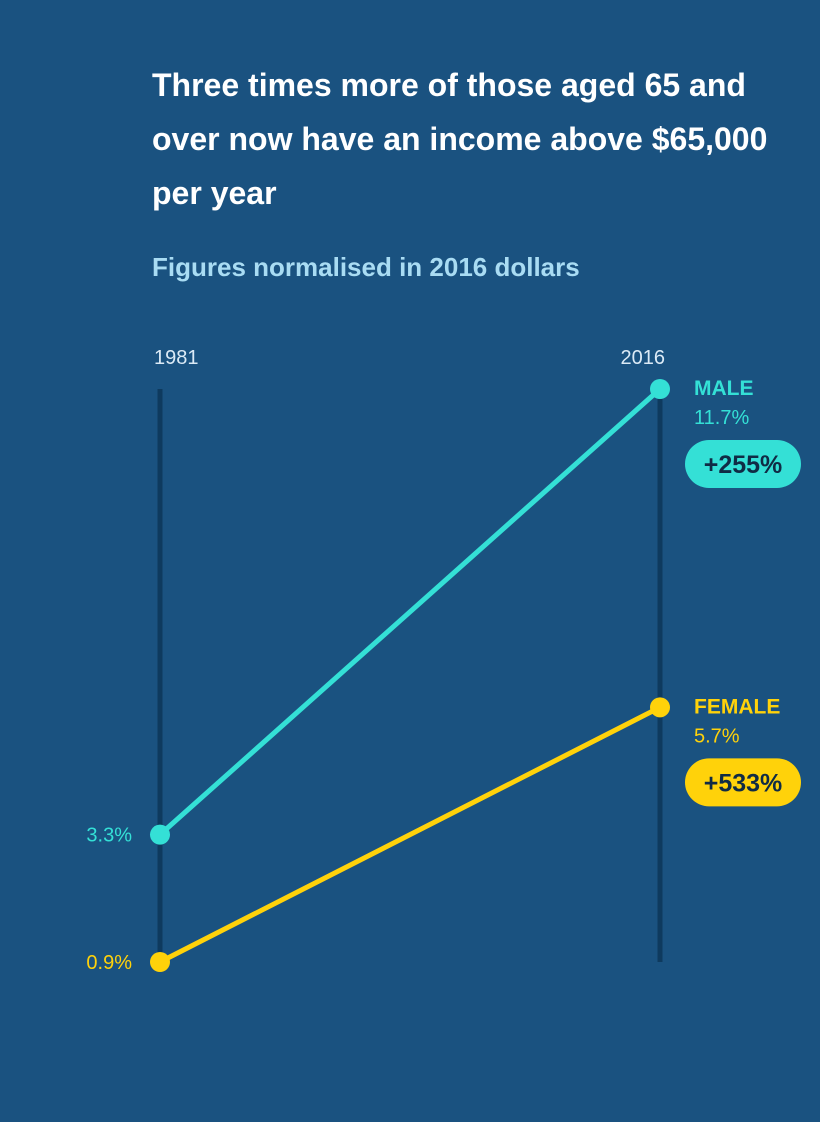  I want to click on point-female-2016, so click(660, 707).